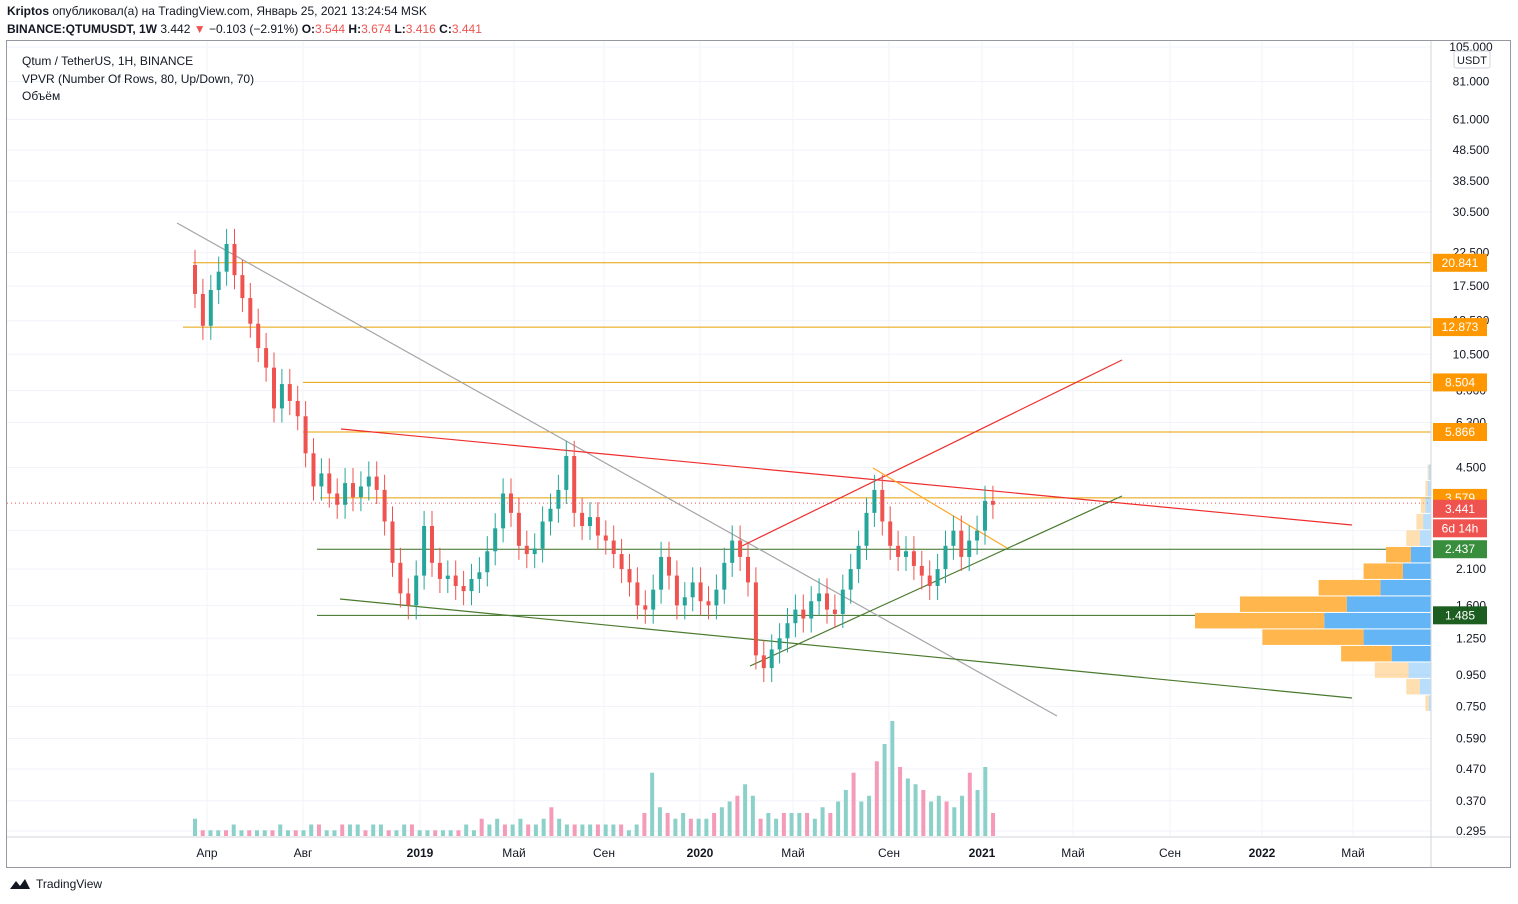  Describe the element at coordinates (41, 96) in the screenshot. I see `volume-legend: Объём` at that location.